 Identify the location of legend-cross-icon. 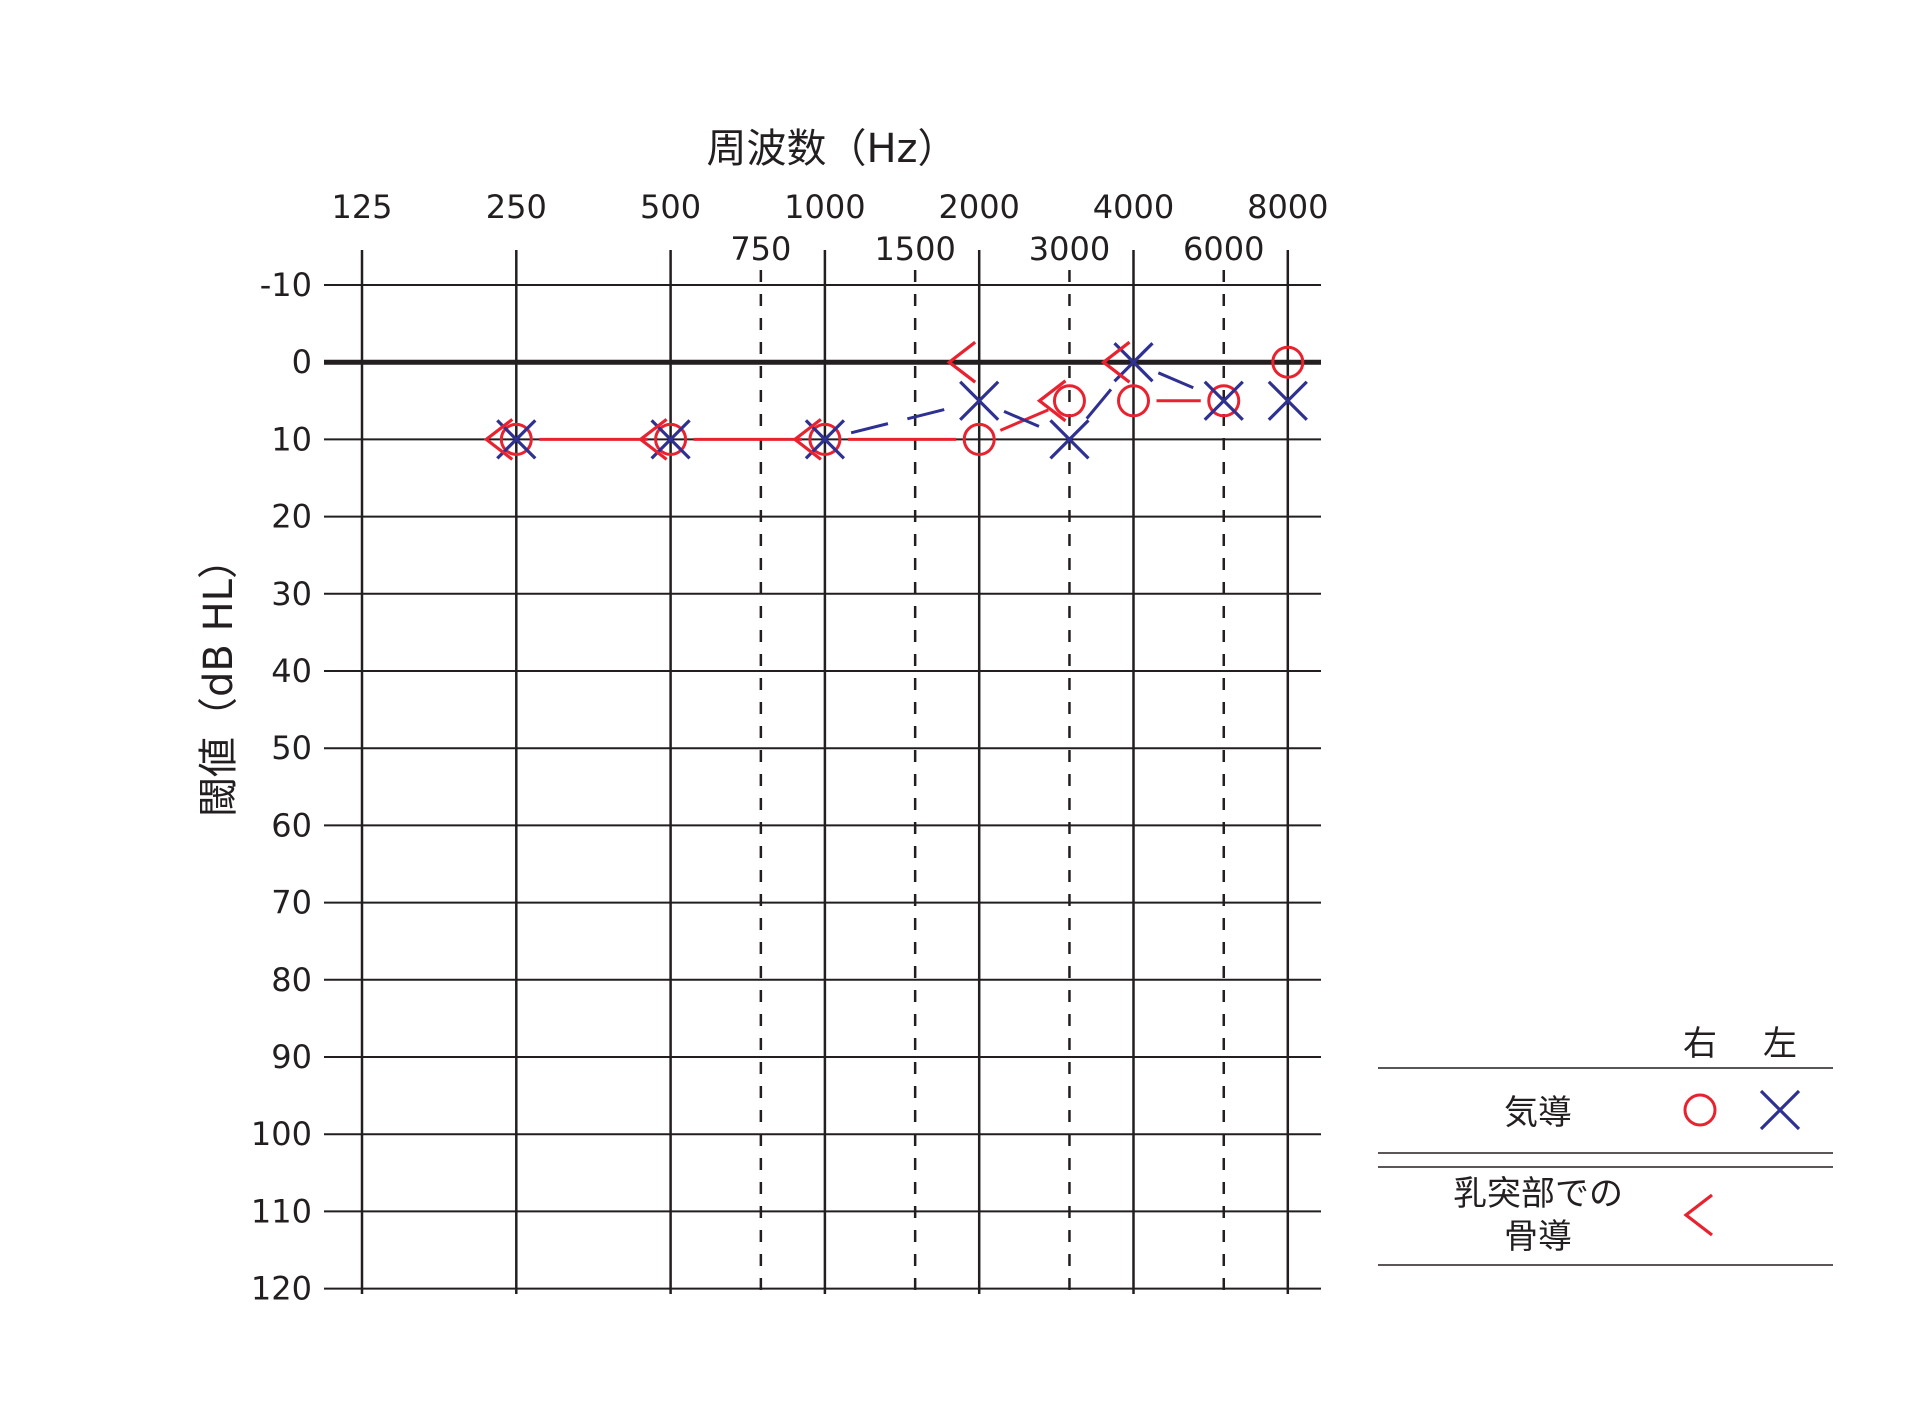
(1780, 1110).